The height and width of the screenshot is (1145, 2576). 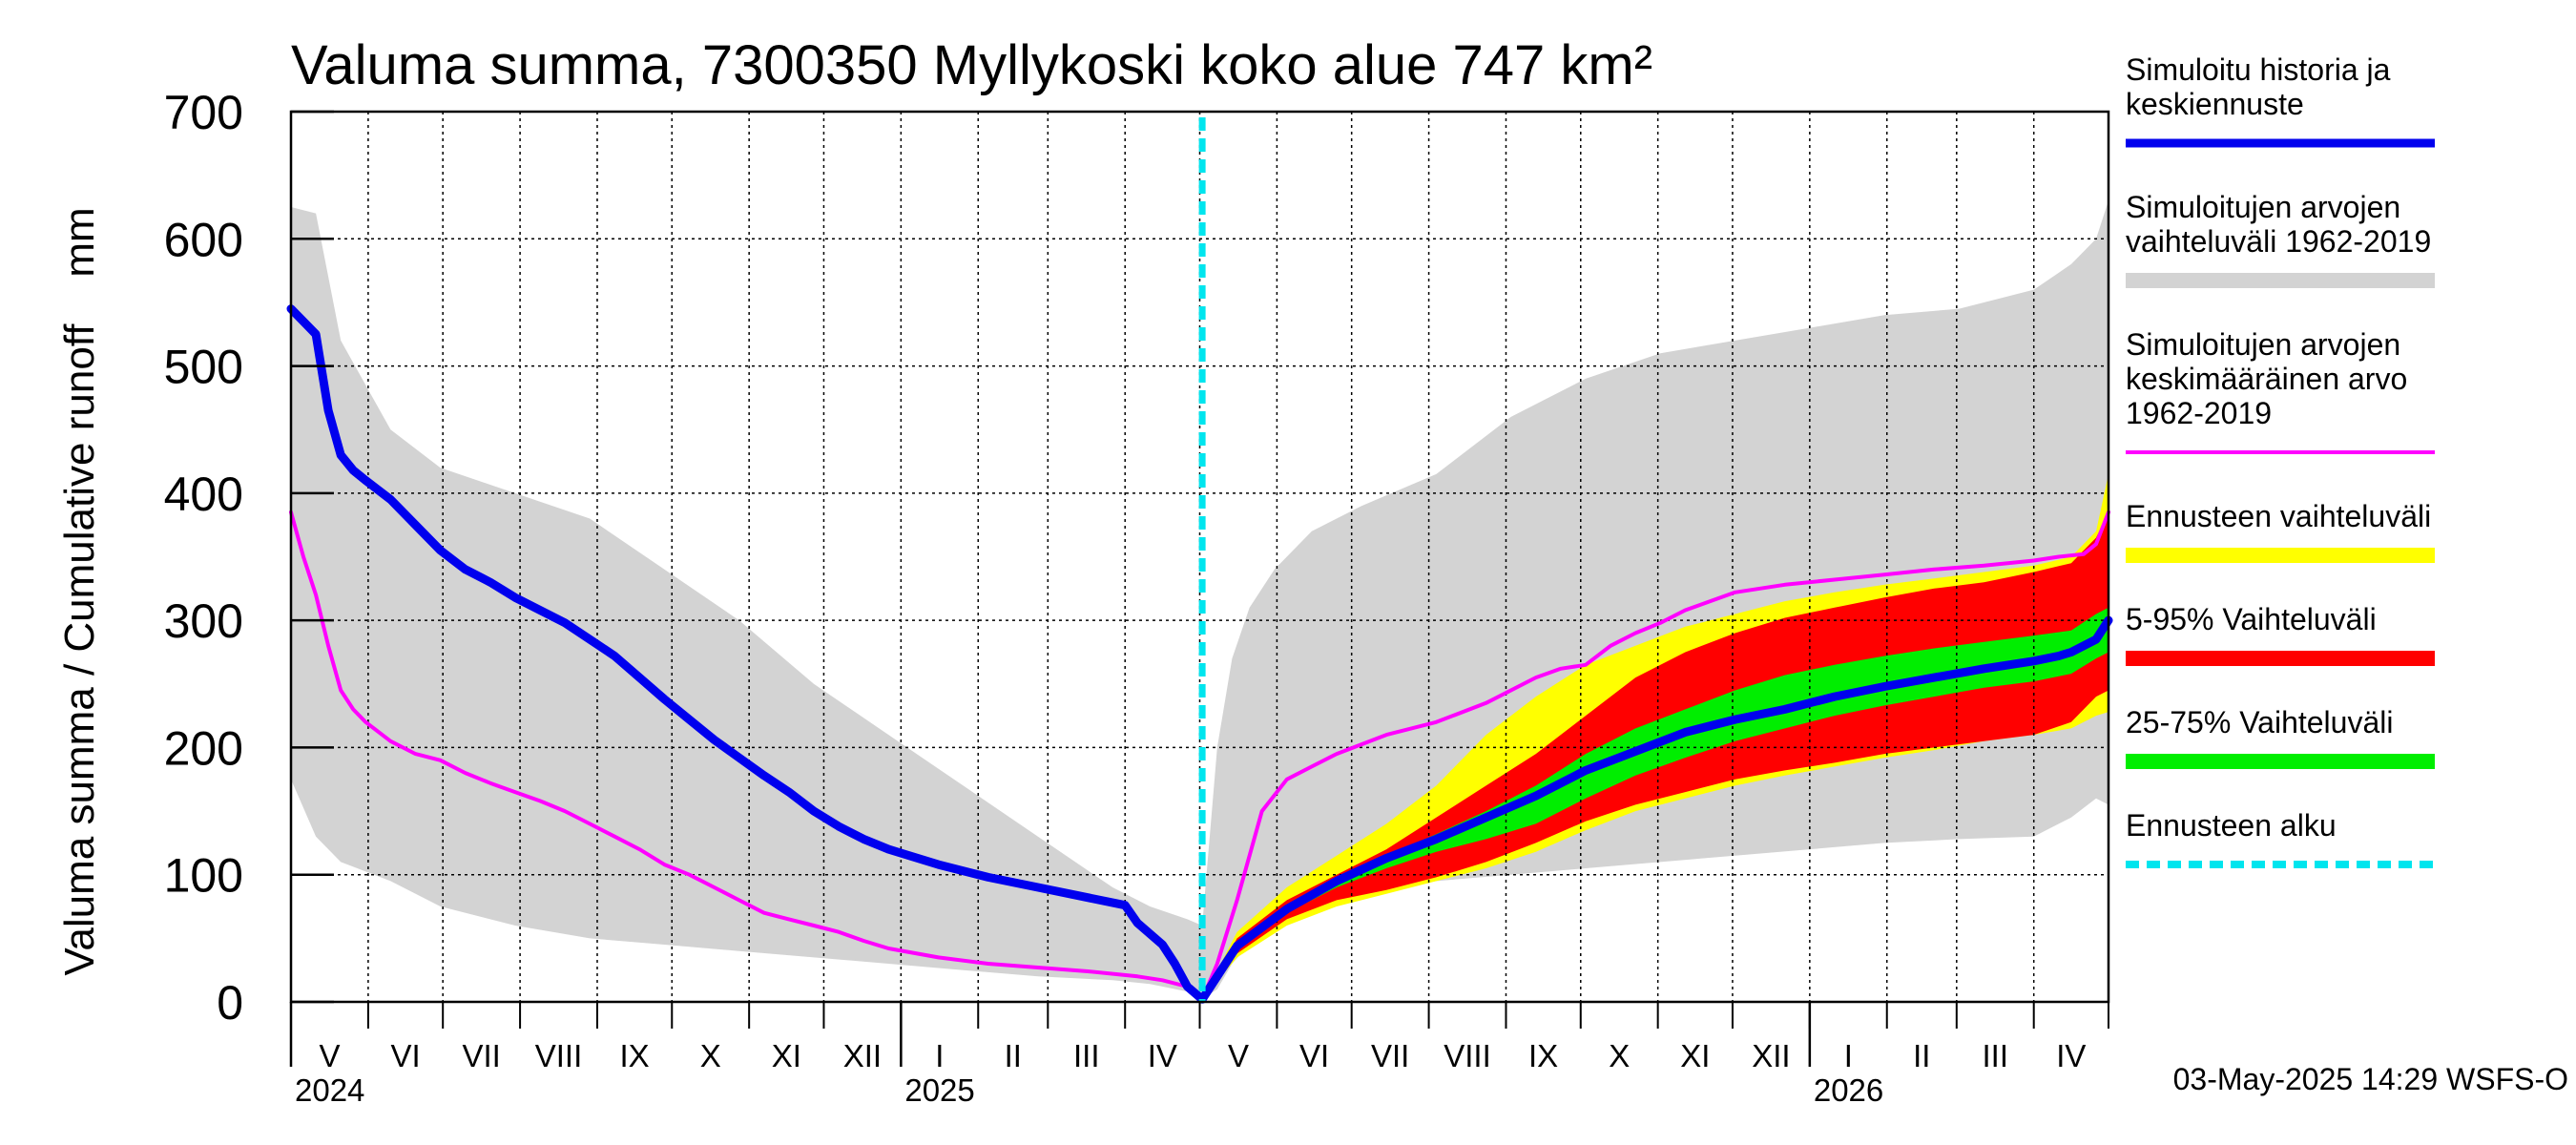 I want to click on month-label-14: VII, so click(x=1390, y=1055).